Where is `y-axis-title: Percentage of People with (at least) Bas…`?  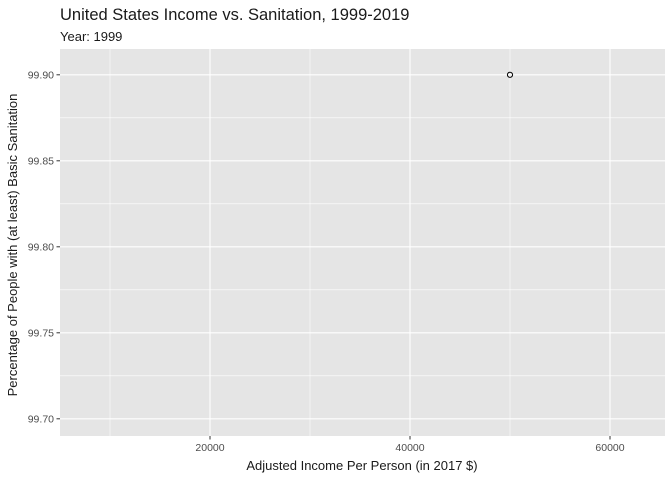
y-axis-title: Percentage of People with (at least) Bas… is located at coordinates (12, 245).